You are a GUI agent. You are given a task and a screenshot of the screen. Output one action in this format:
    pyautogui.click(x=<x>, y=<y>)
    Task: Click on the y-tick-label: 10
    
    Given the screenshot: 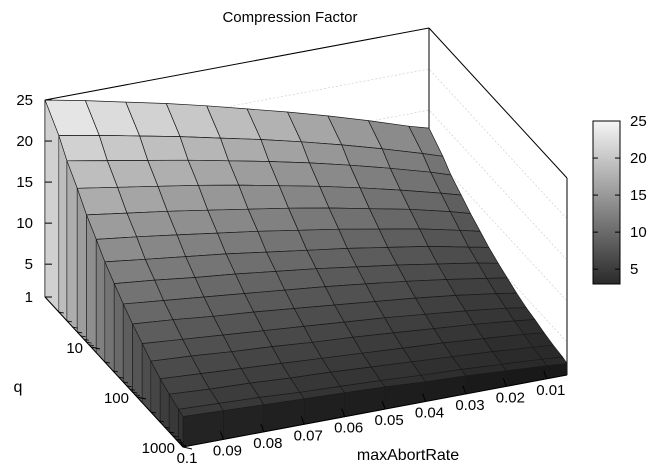 What is the action you would take?
    pyautogui.click(x=74, y=348)
    